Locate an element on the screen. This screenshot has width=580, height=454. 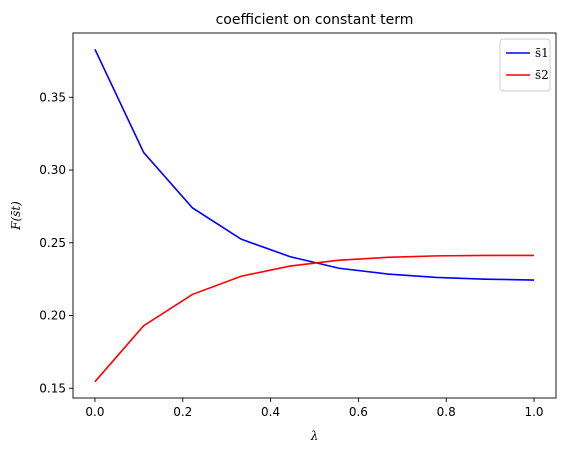
x-axis: 0.0 0.2 0.4 0.6 0.8 1.0 is located at coordinates (314, 408).